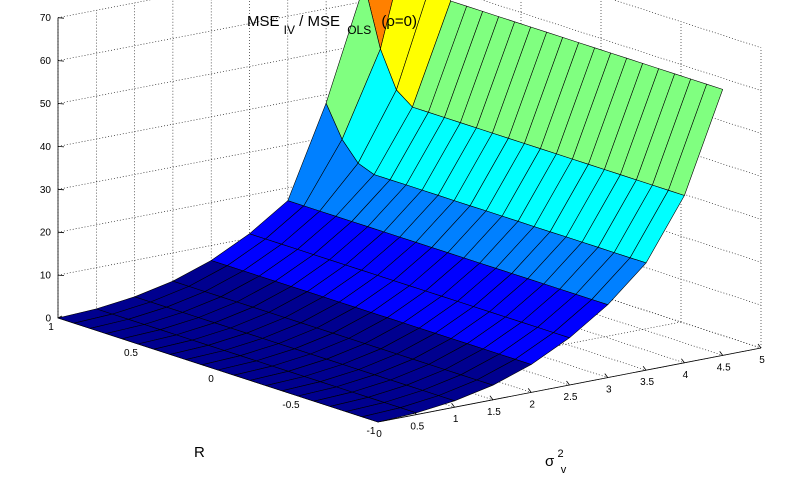 Image resolution: width=808 pixels, height=481 pixels. What do you see at coordinates (609, 390) in the screenshot?
I see `x-tick-label: 3` at bounding box center [609, 390].